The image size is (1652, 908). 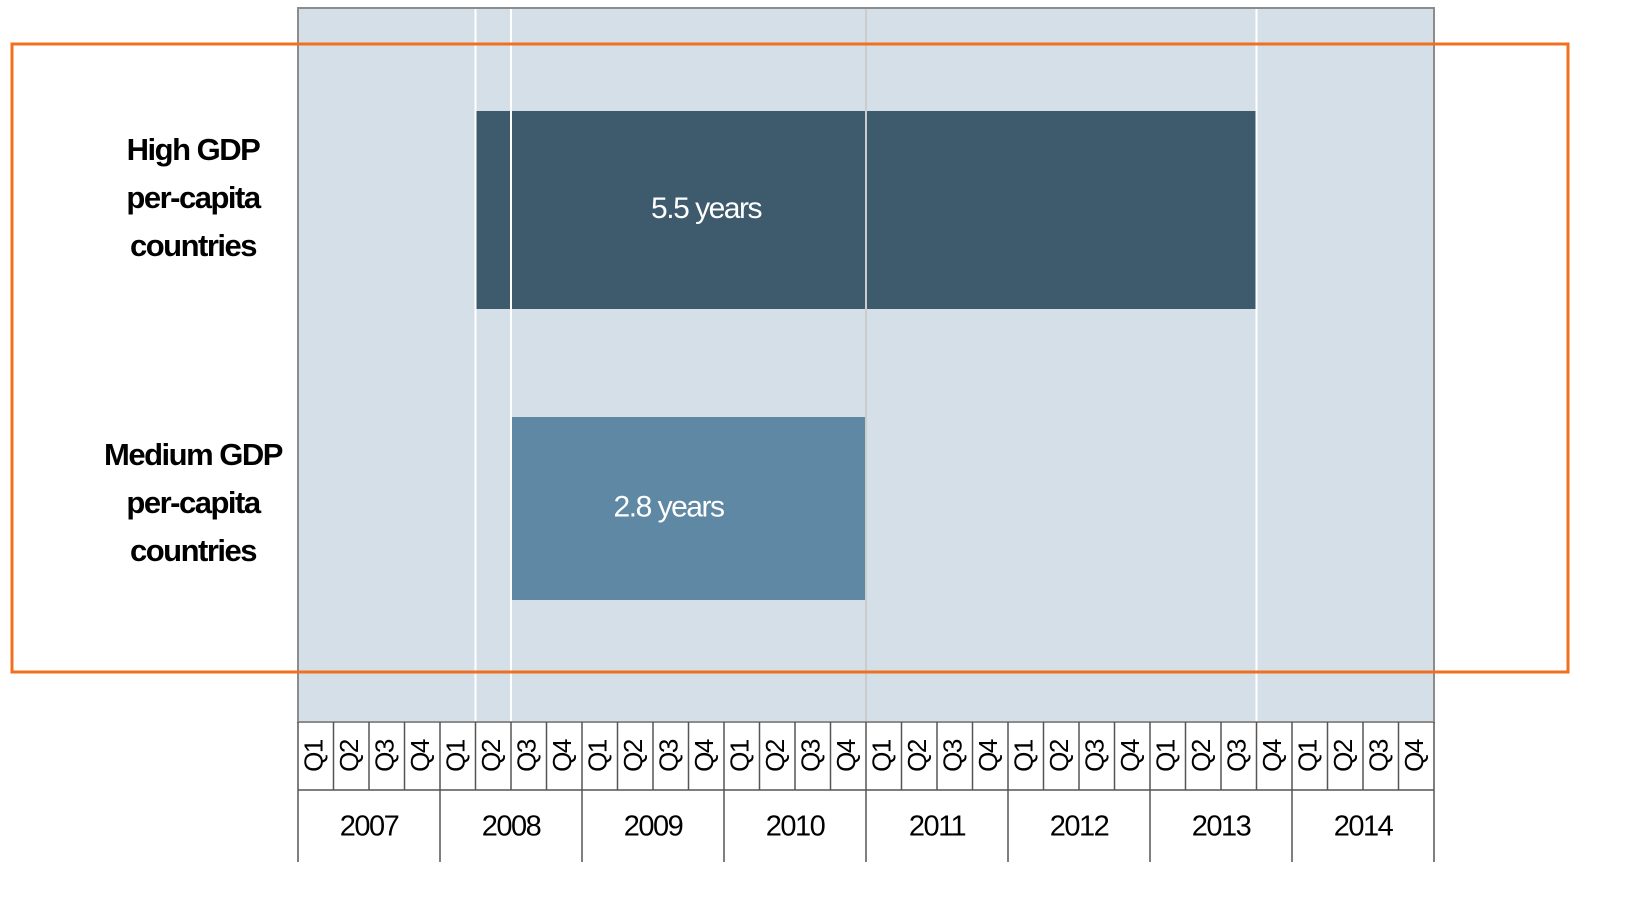 What do you see at coordinates (1079, 827) in the screenshot?
I see `year-label: 2012` at bounding box center [1079, 827].